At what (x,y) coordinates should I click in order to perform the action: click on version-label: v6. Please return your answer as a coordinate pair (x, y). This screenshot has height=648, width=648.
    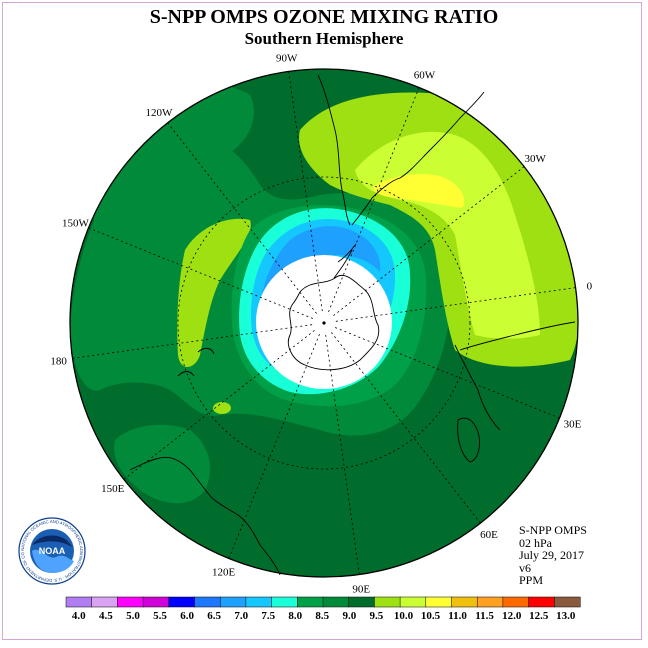
    Looking at the image, I should click on (525, 567).